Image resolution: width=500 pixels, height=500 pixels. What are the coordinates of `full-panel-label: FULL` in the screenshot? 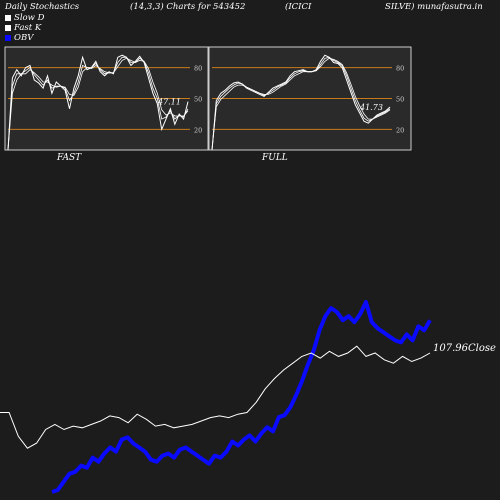 It's located at (275, 158).